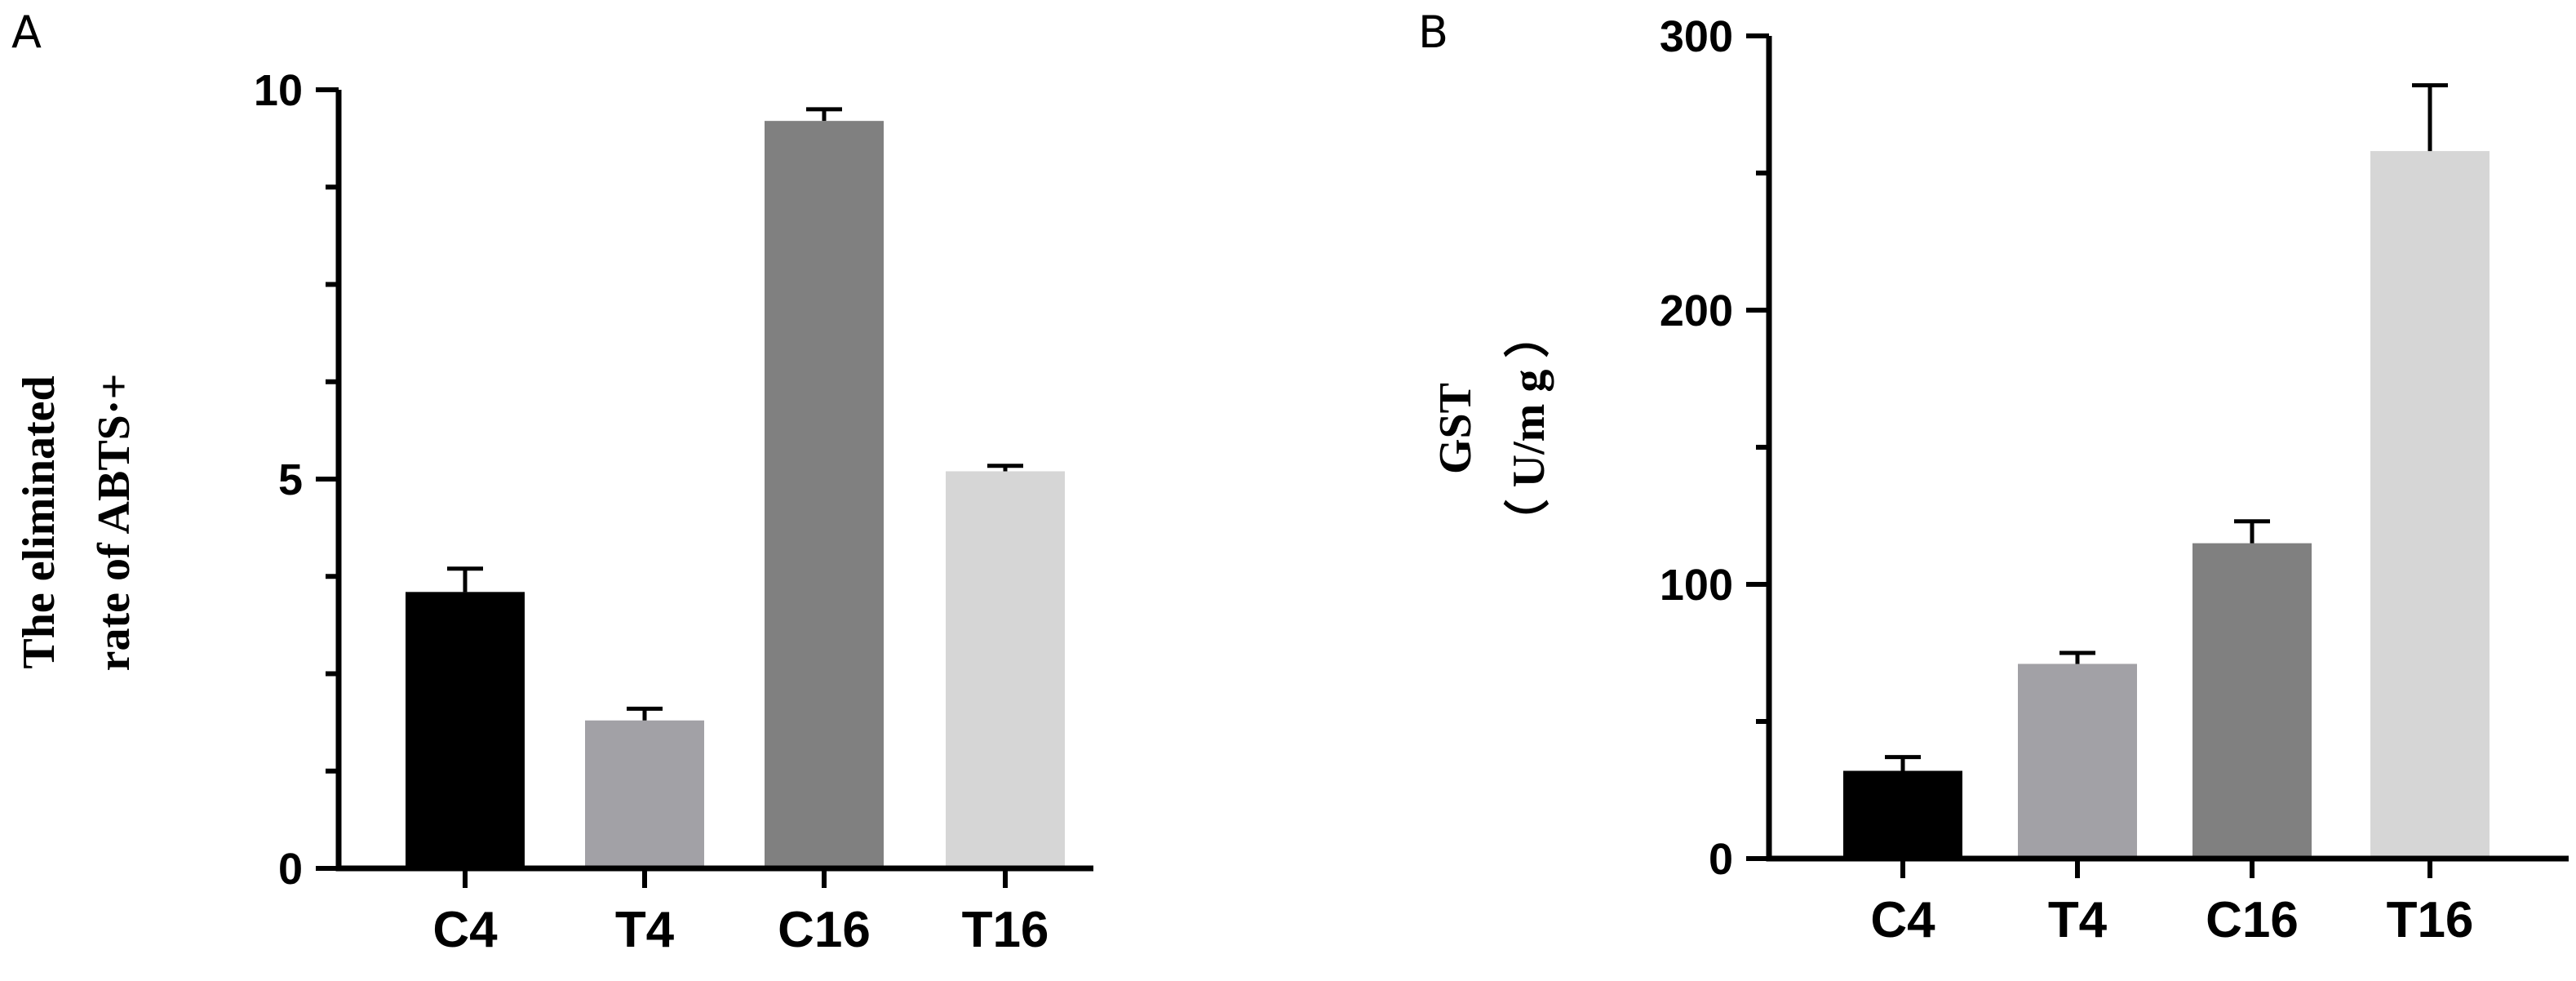 The width and height of the screenshot is (2576, 981). I want to click on panel-b-y-ticks: 0 100 200 300, so click(1714, 448).